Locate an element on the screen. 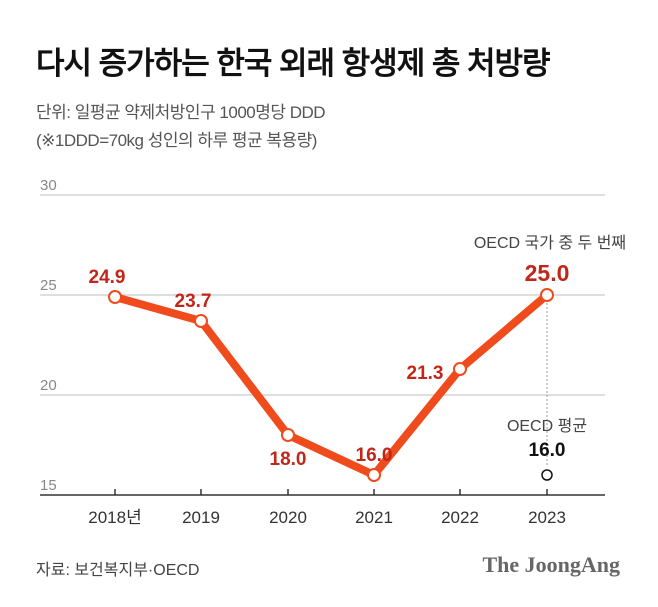  data-label: 23.7 is located at coordinates (193, 301).